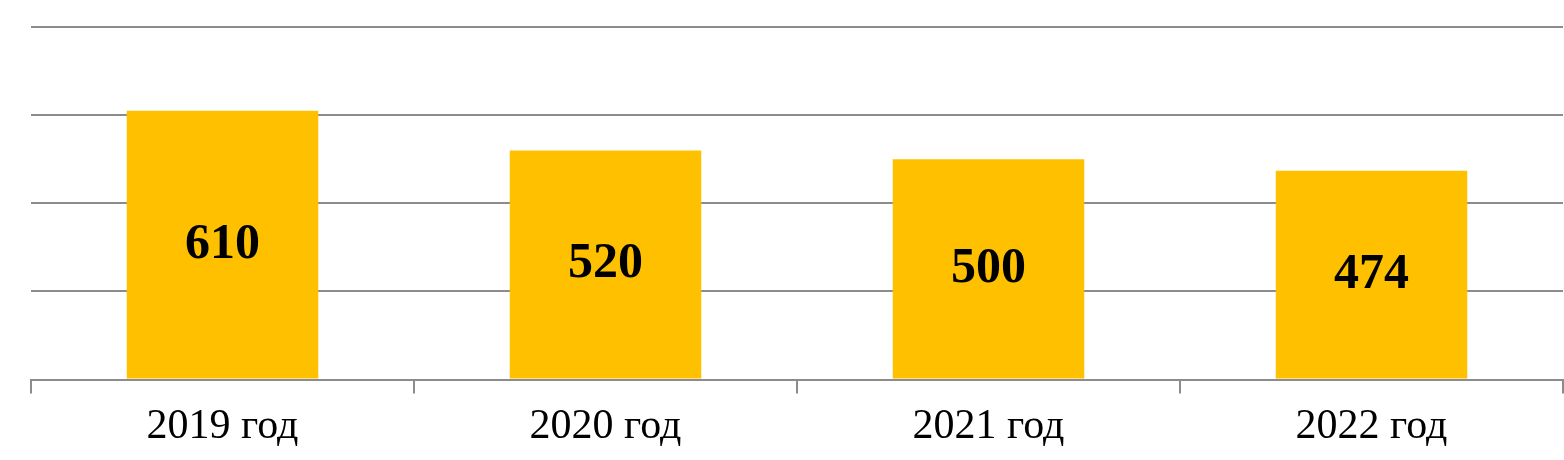 Image resolution: width=1564 pixels, height=460 pixels. I want to click on x-tick-label: 2019 год, so click(222, 423).